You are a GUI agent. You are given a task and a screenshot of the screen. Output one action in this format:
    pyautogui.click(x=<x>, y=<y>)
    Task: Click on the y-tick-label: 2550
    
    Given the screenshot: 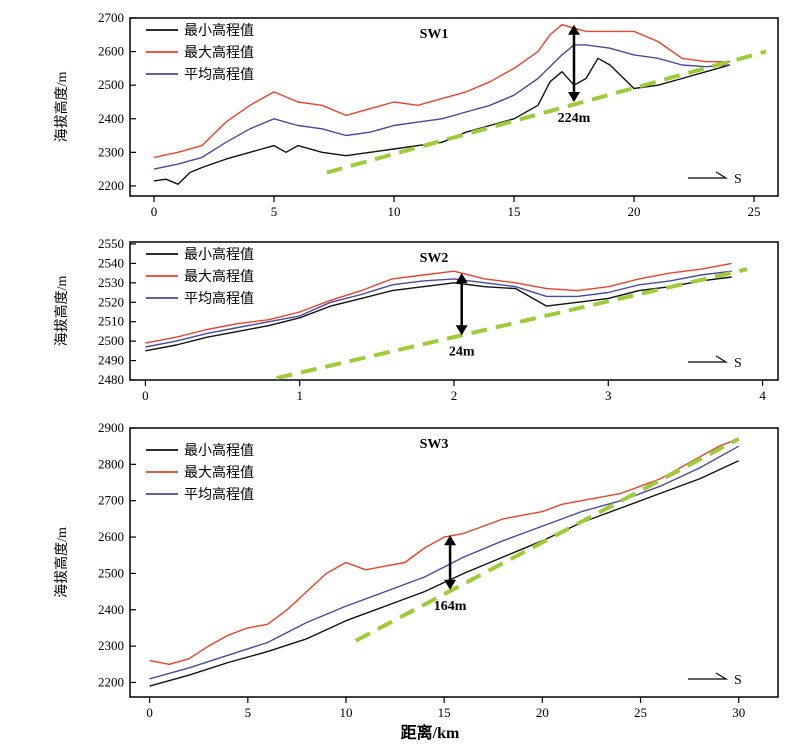 What is the action you would take?
    pyautogui.click(x=111, y=243)
    